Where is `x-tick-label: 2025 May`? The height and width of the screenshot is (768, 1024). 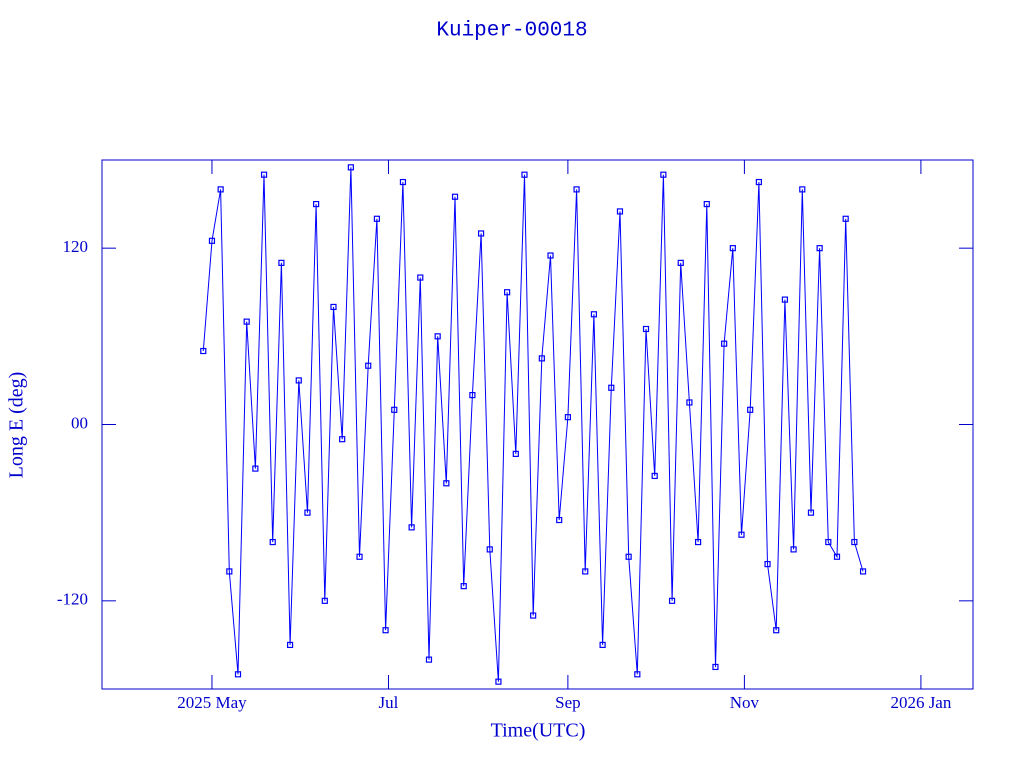
x-tick-label: 2025 May is located at coordinates (212, 702).